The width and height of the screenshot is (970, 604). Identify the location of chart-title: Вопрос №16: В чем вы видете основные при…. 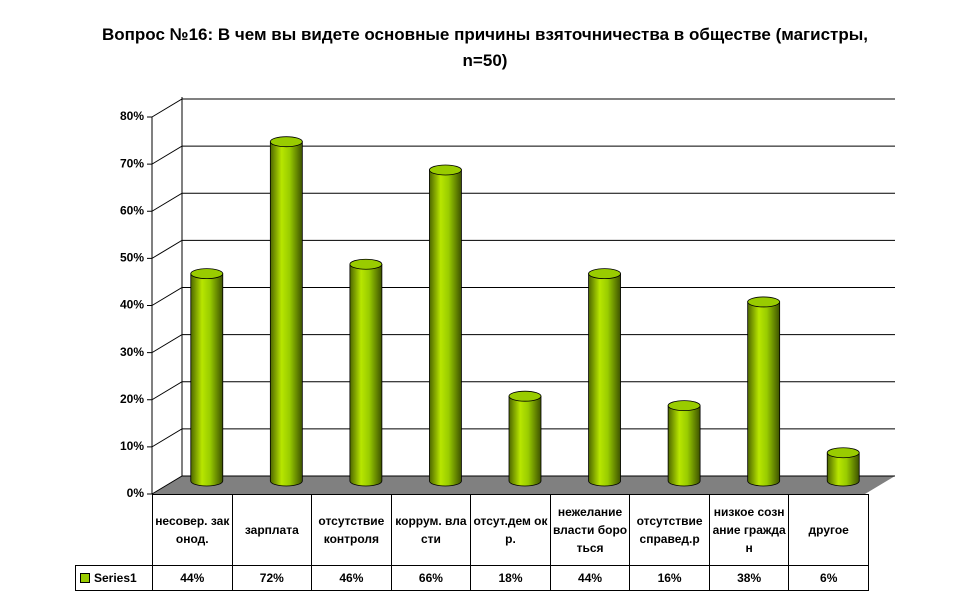
(484, 47).